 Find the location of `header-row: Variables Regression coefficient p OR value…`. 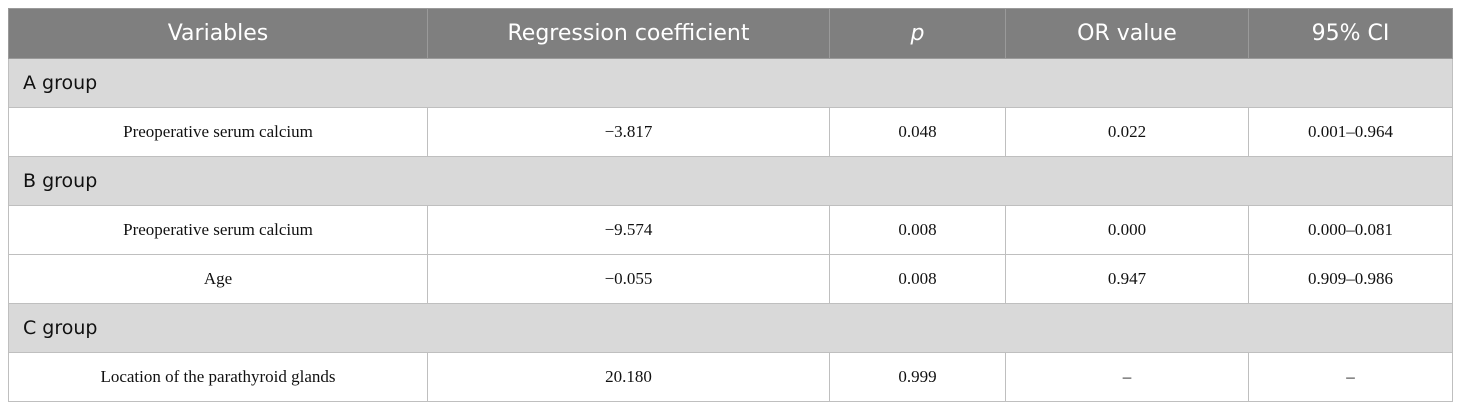

header-row: Variables Regression coefficient p OR value… is located at coordinates (730, 33).